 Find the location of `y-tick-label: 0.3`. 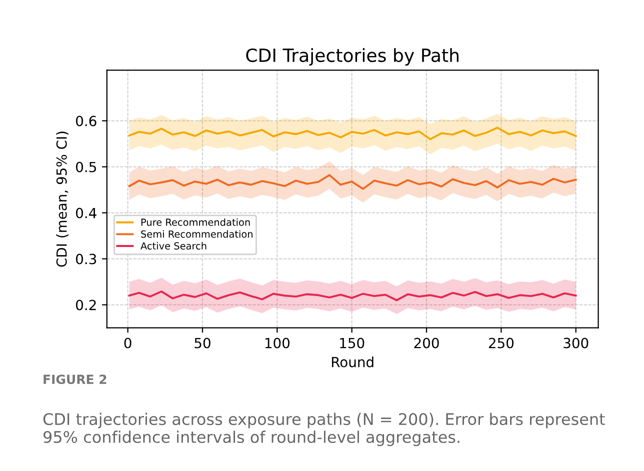

y-tick-label: 0.3 is located at coordinates (86, 259).